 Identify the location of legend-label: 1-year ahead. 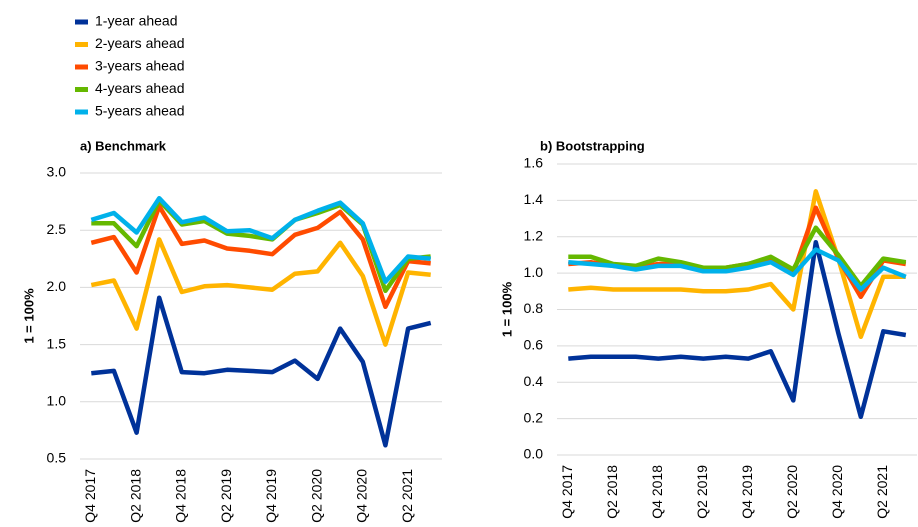
(136, 21).